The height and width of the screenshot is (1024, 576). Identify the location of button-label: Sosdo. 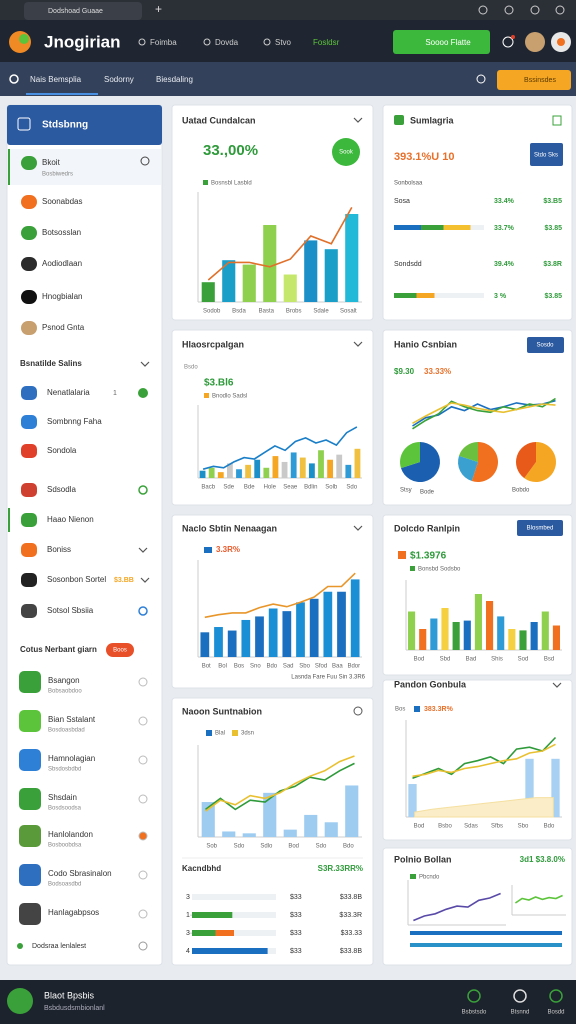
(545, 346).